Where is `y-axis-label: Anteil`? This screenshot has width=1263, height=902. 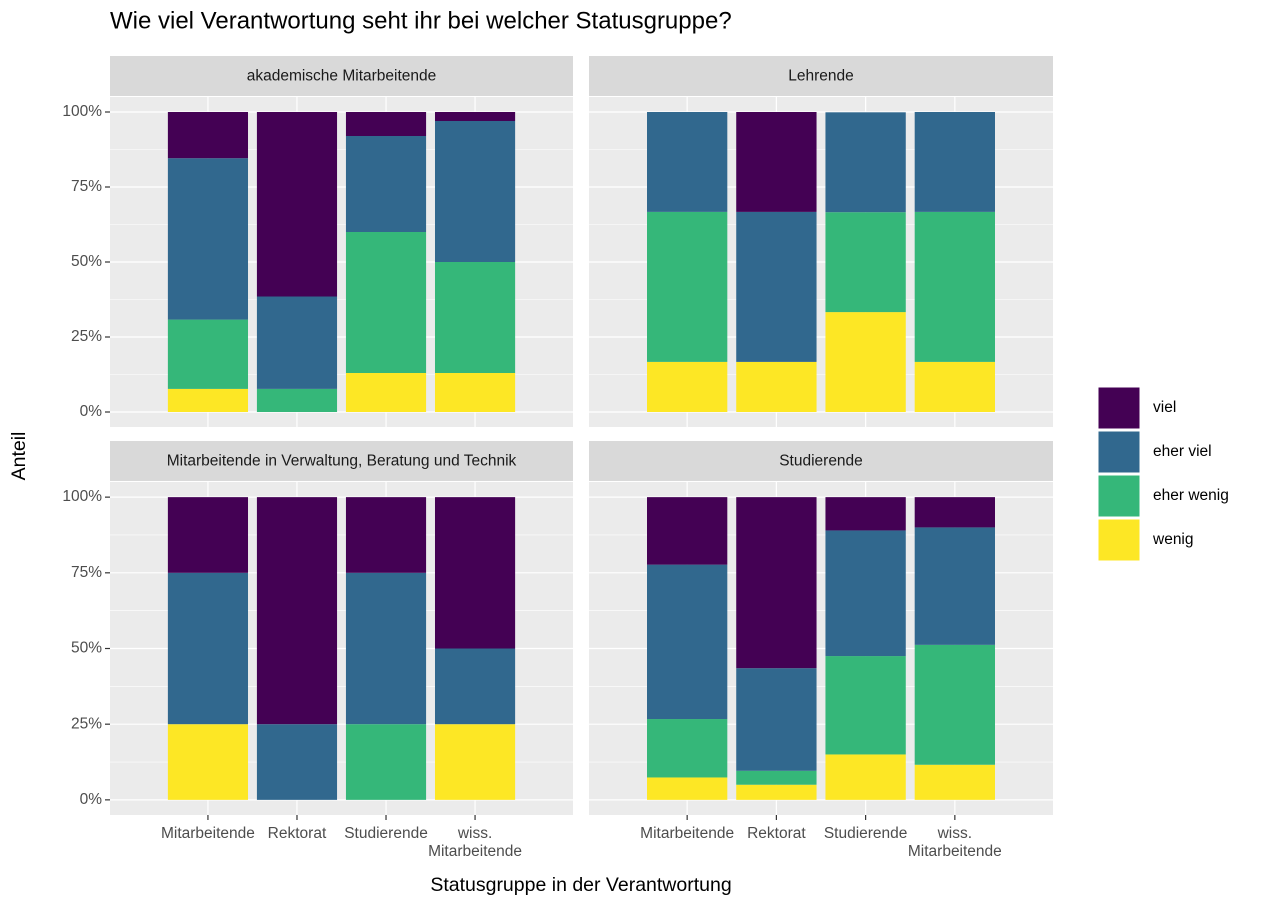 y-axis-label: Anteil is located at coordinates (19, 456).